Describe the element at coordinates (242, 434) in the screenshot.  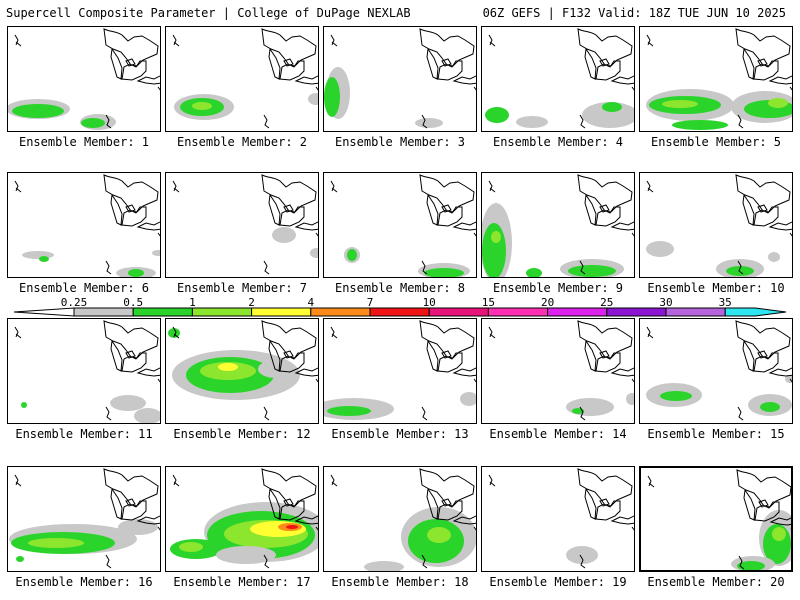
I see `ensemble-member-12-label: Ensemble Member: 12` at that location.